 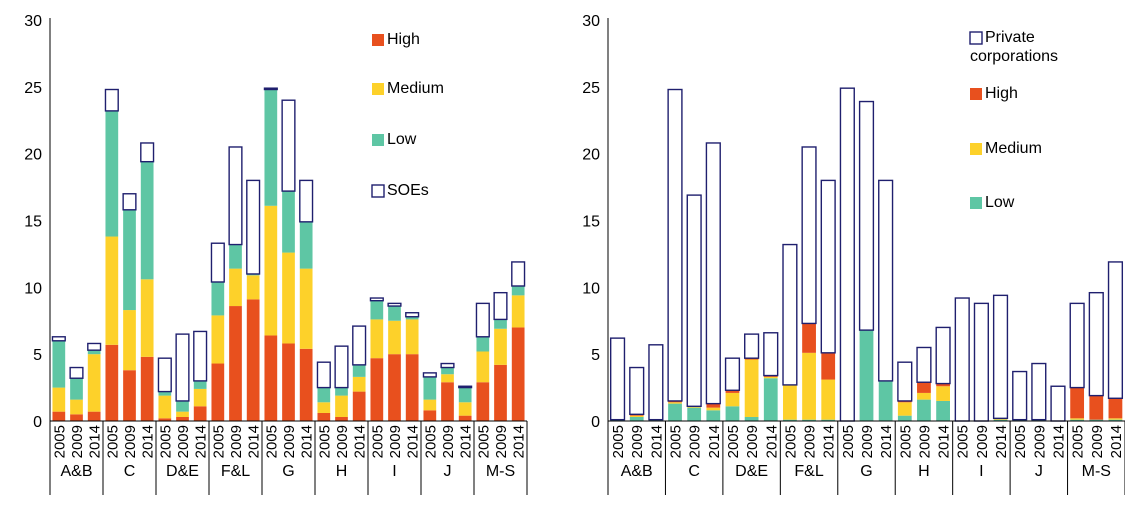 I want to click on group-label: J, so click(x=448, y=471).